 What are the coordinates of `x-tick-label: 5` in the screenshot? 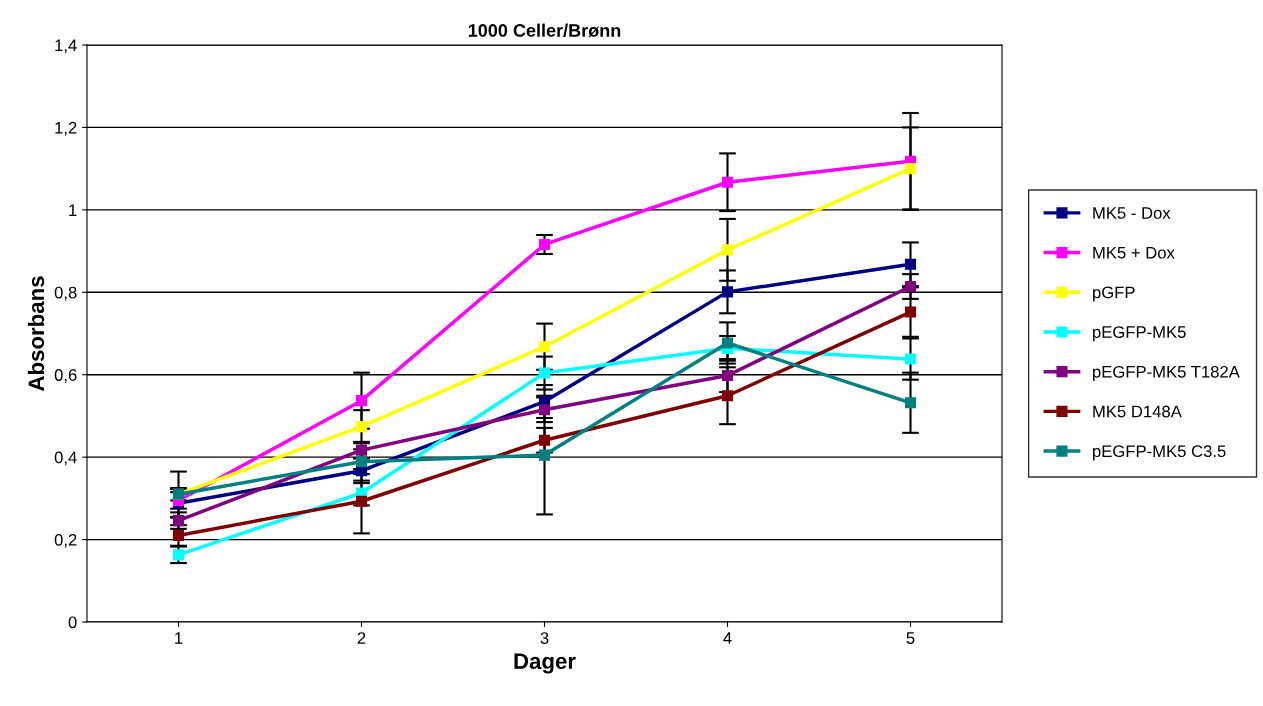 It's located at (910, 638).